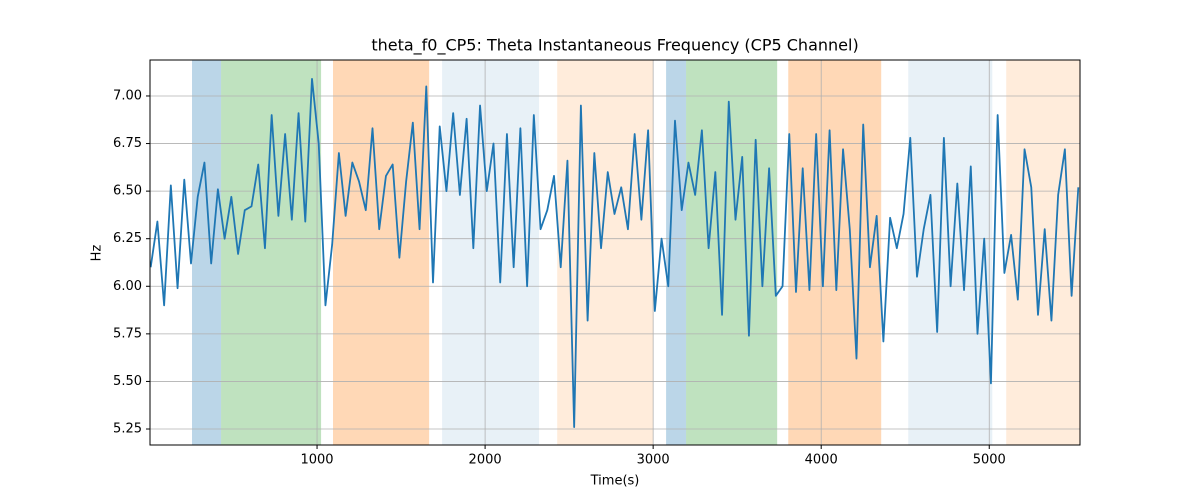  What do you see at coordinates (316, 460) in the screenshot?
I see `x-tick-label: 1000` at bounding box center [316, 460].